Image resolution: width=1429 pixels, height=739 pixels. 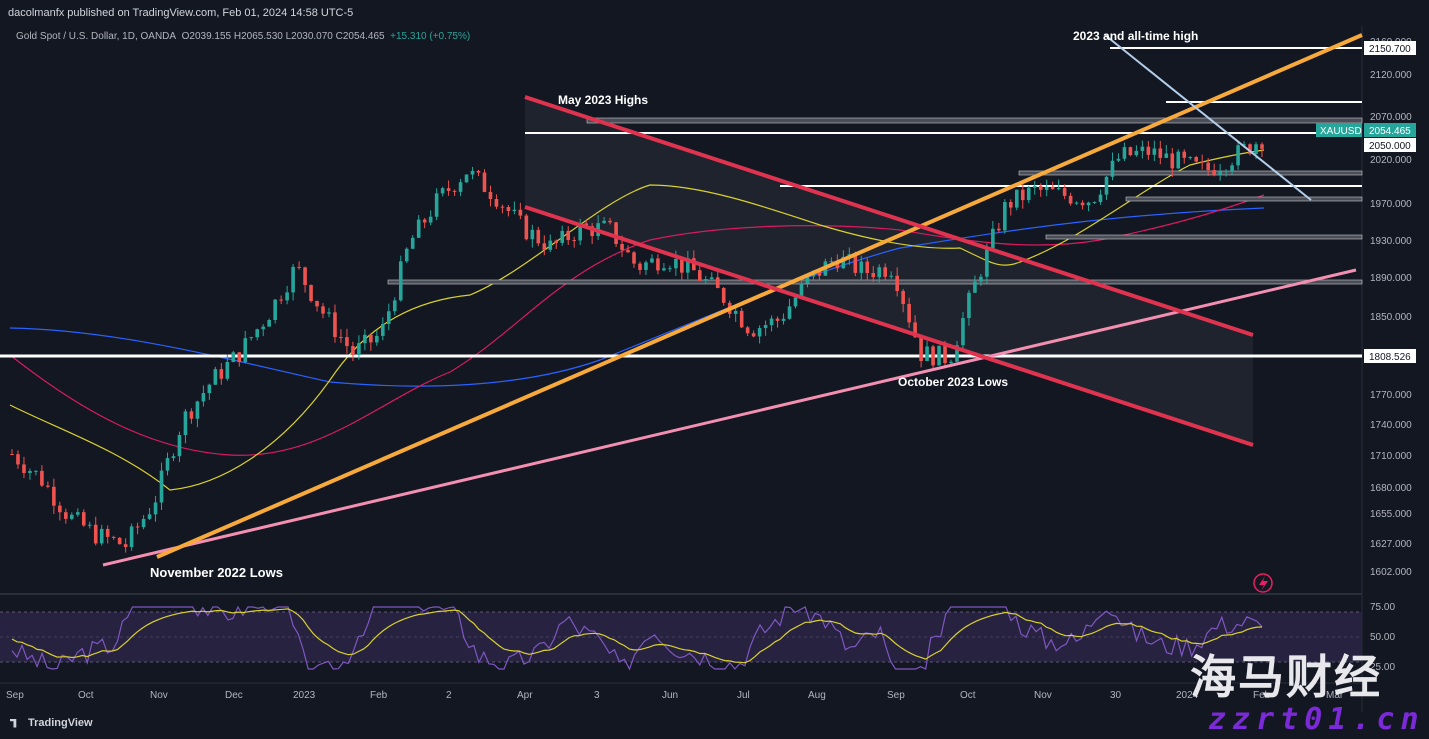 I want to click on svg-text: 50.00, so click(x=1382, y=637).